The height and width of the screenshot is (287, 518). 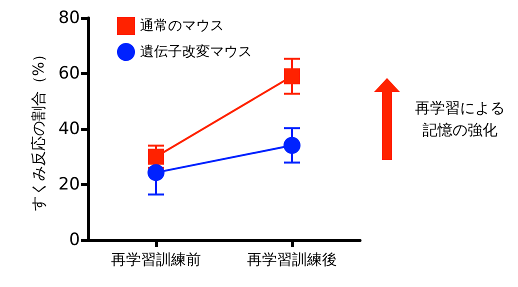 I want to click on text: 再学習による, so click(x=460, y=108).